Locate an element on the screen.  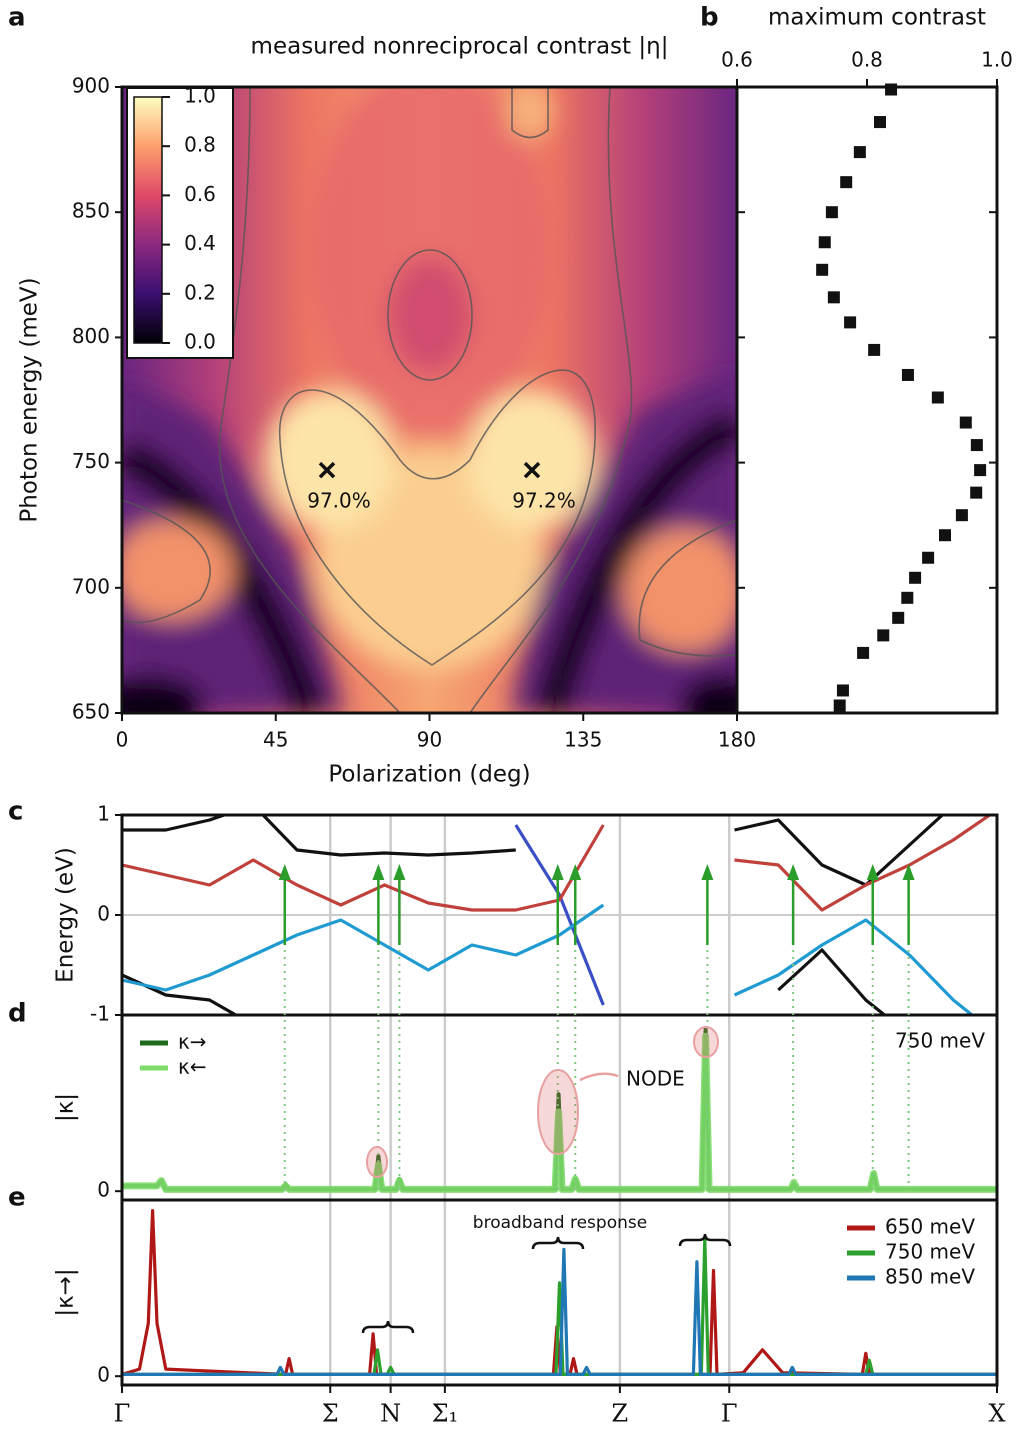
panel-label: c is located at coordinates (15, 812).